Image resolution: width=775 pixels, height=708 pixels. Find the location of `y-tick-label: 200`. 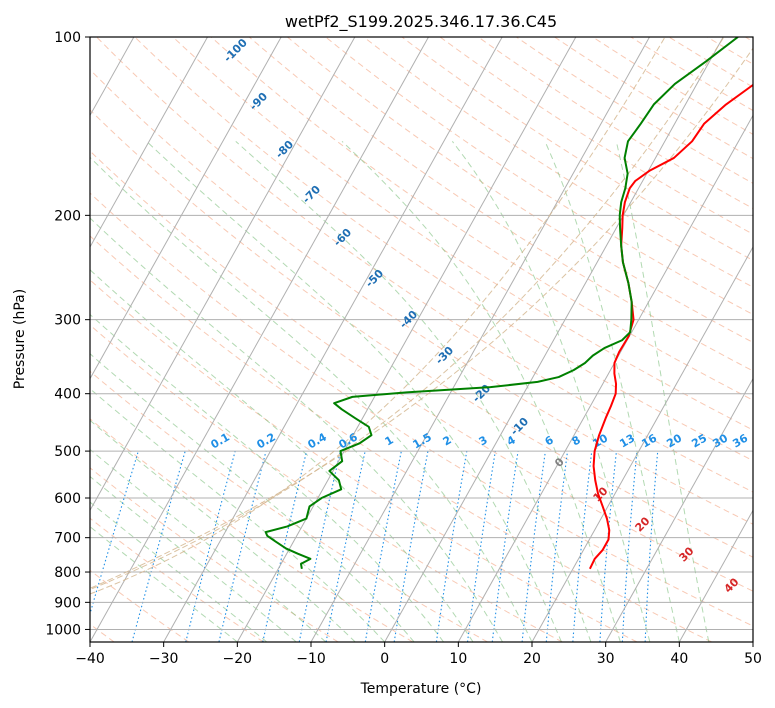

y-tick-label: 200 is located at coordinates (67, 216).